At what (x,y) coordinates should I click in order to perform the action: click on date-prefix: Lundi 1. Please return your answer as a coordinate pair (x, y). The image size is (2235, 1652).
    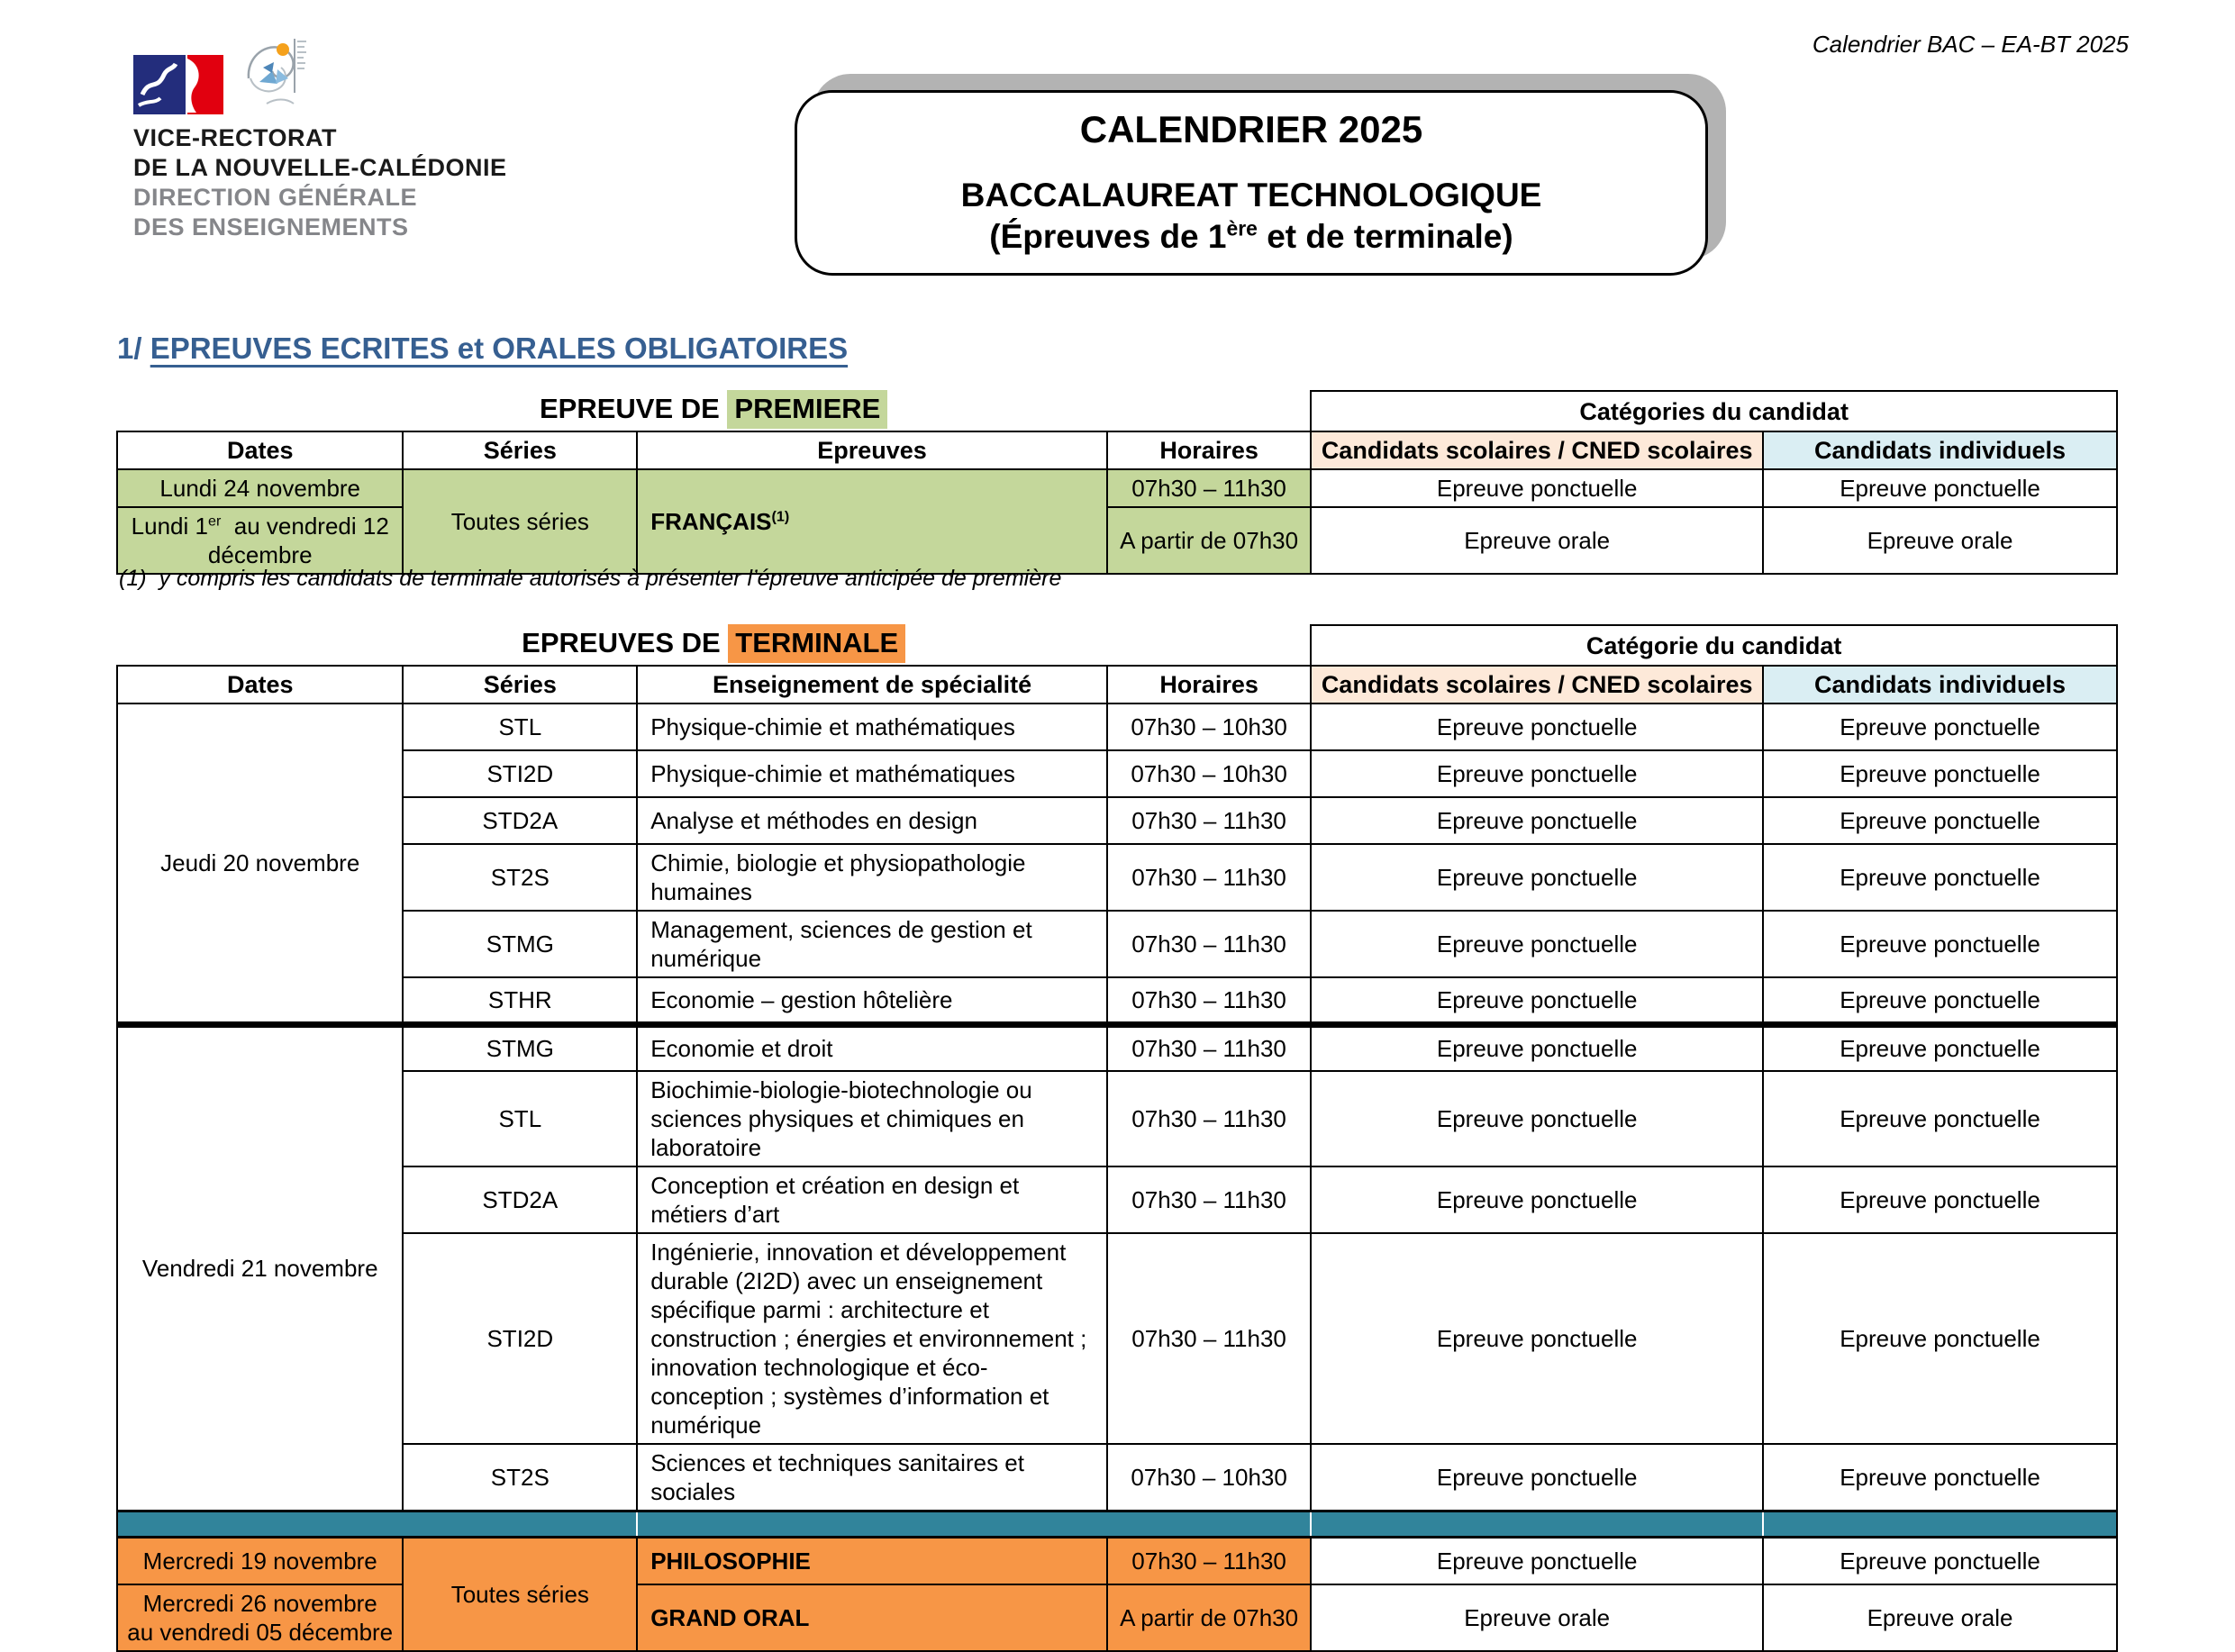
    Looking at the image, I should click on (169, 526).